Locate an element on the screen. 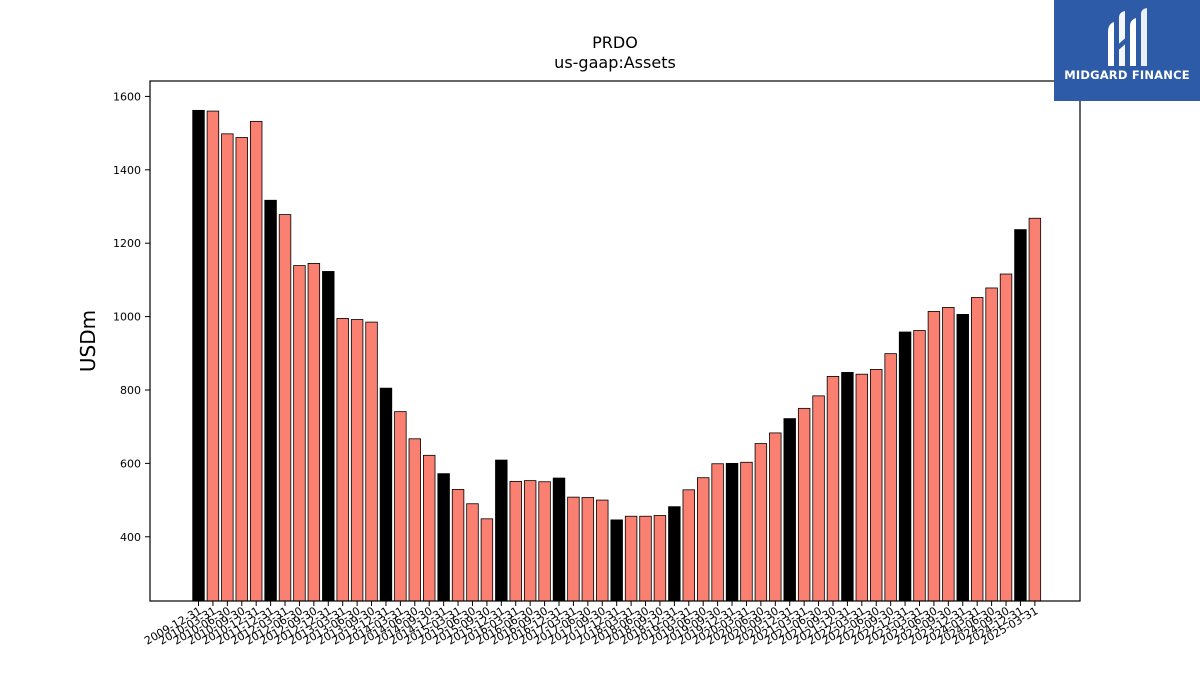 The width and height of the screenshot is (1200, 675). y-tick-label: 800 is located at coordinates (130, 390).